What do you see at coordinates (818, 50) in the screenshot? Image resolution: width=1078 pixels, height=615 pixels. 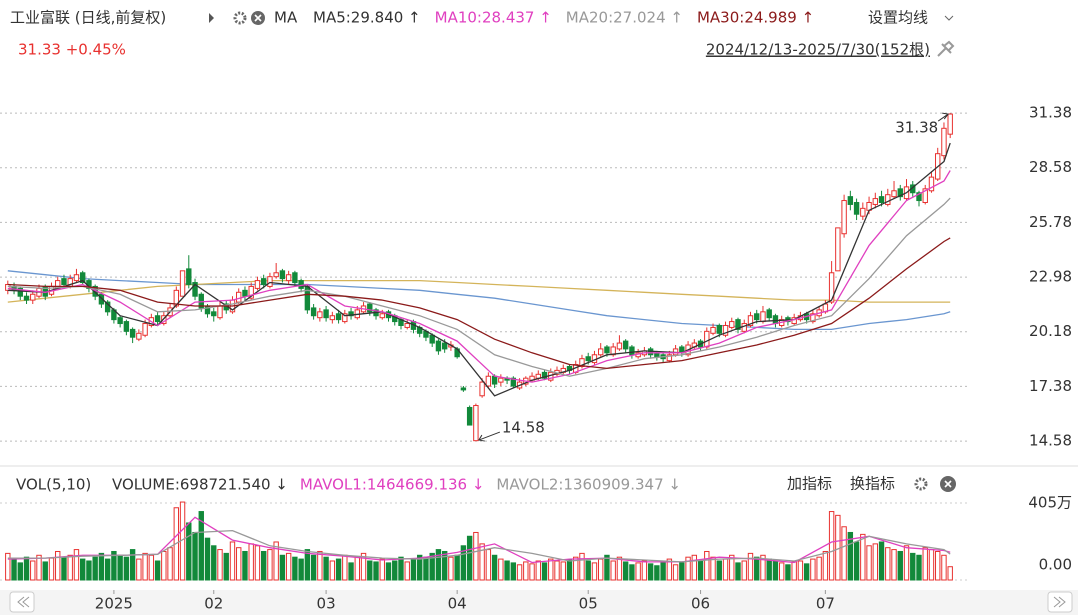 I see `date-range: 2024/12/13-2025/7/30(152根)` at bounding box center [818, 50].